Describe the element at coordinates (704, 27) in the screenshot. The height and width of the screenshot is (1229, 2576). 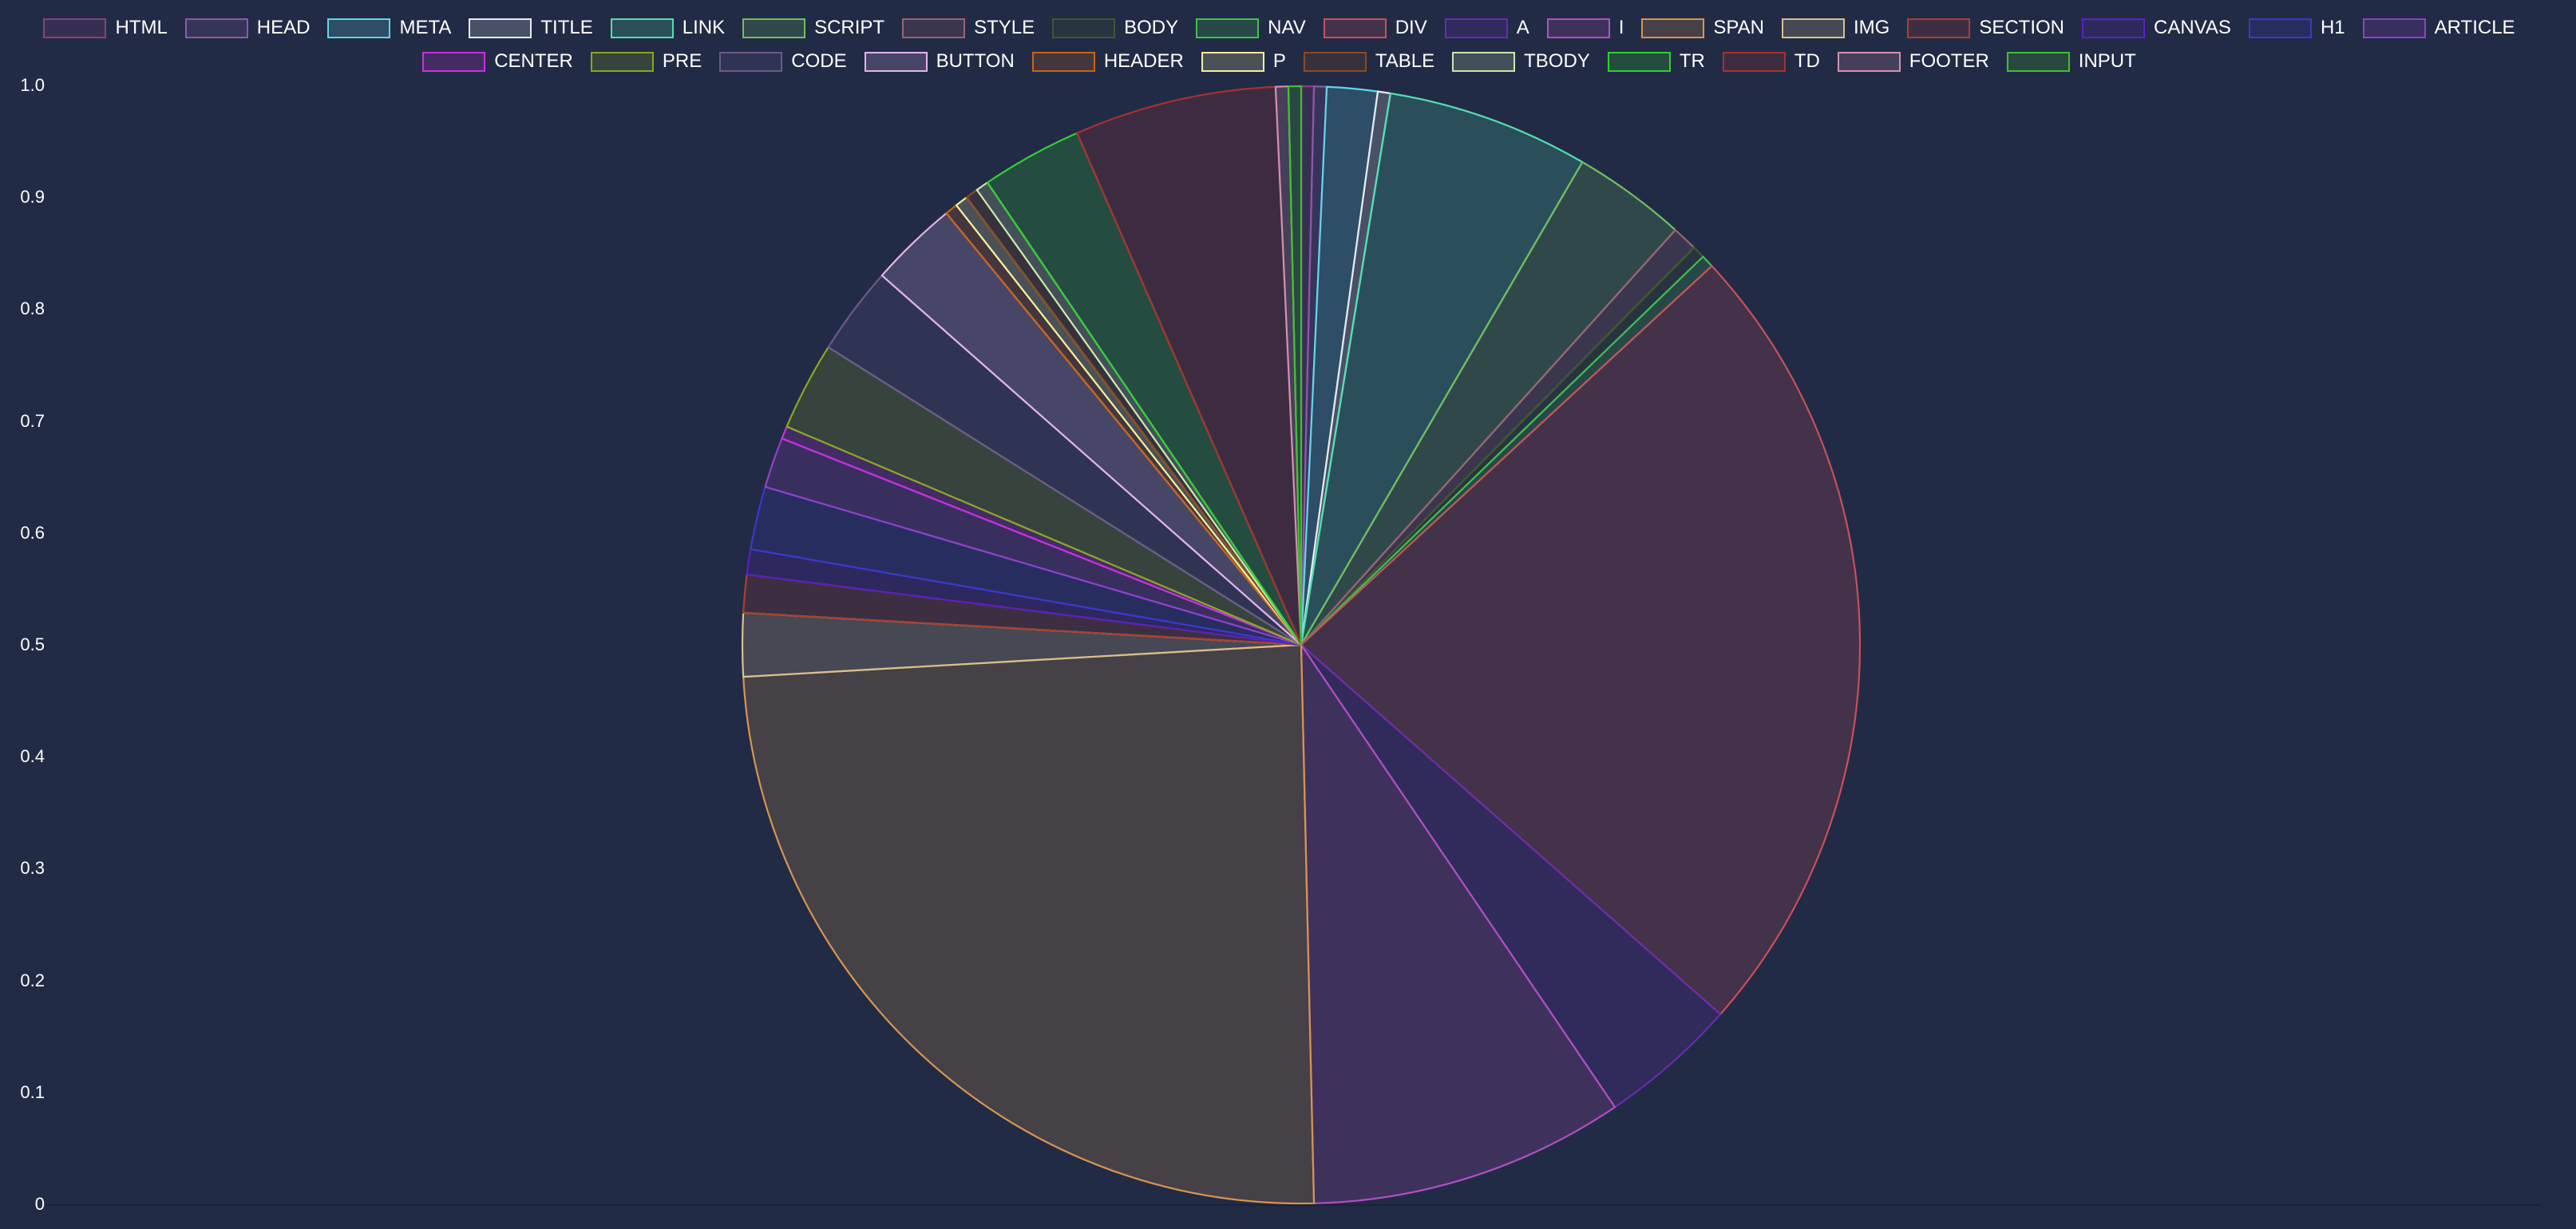
I see `legend-label: LINK` at that location.